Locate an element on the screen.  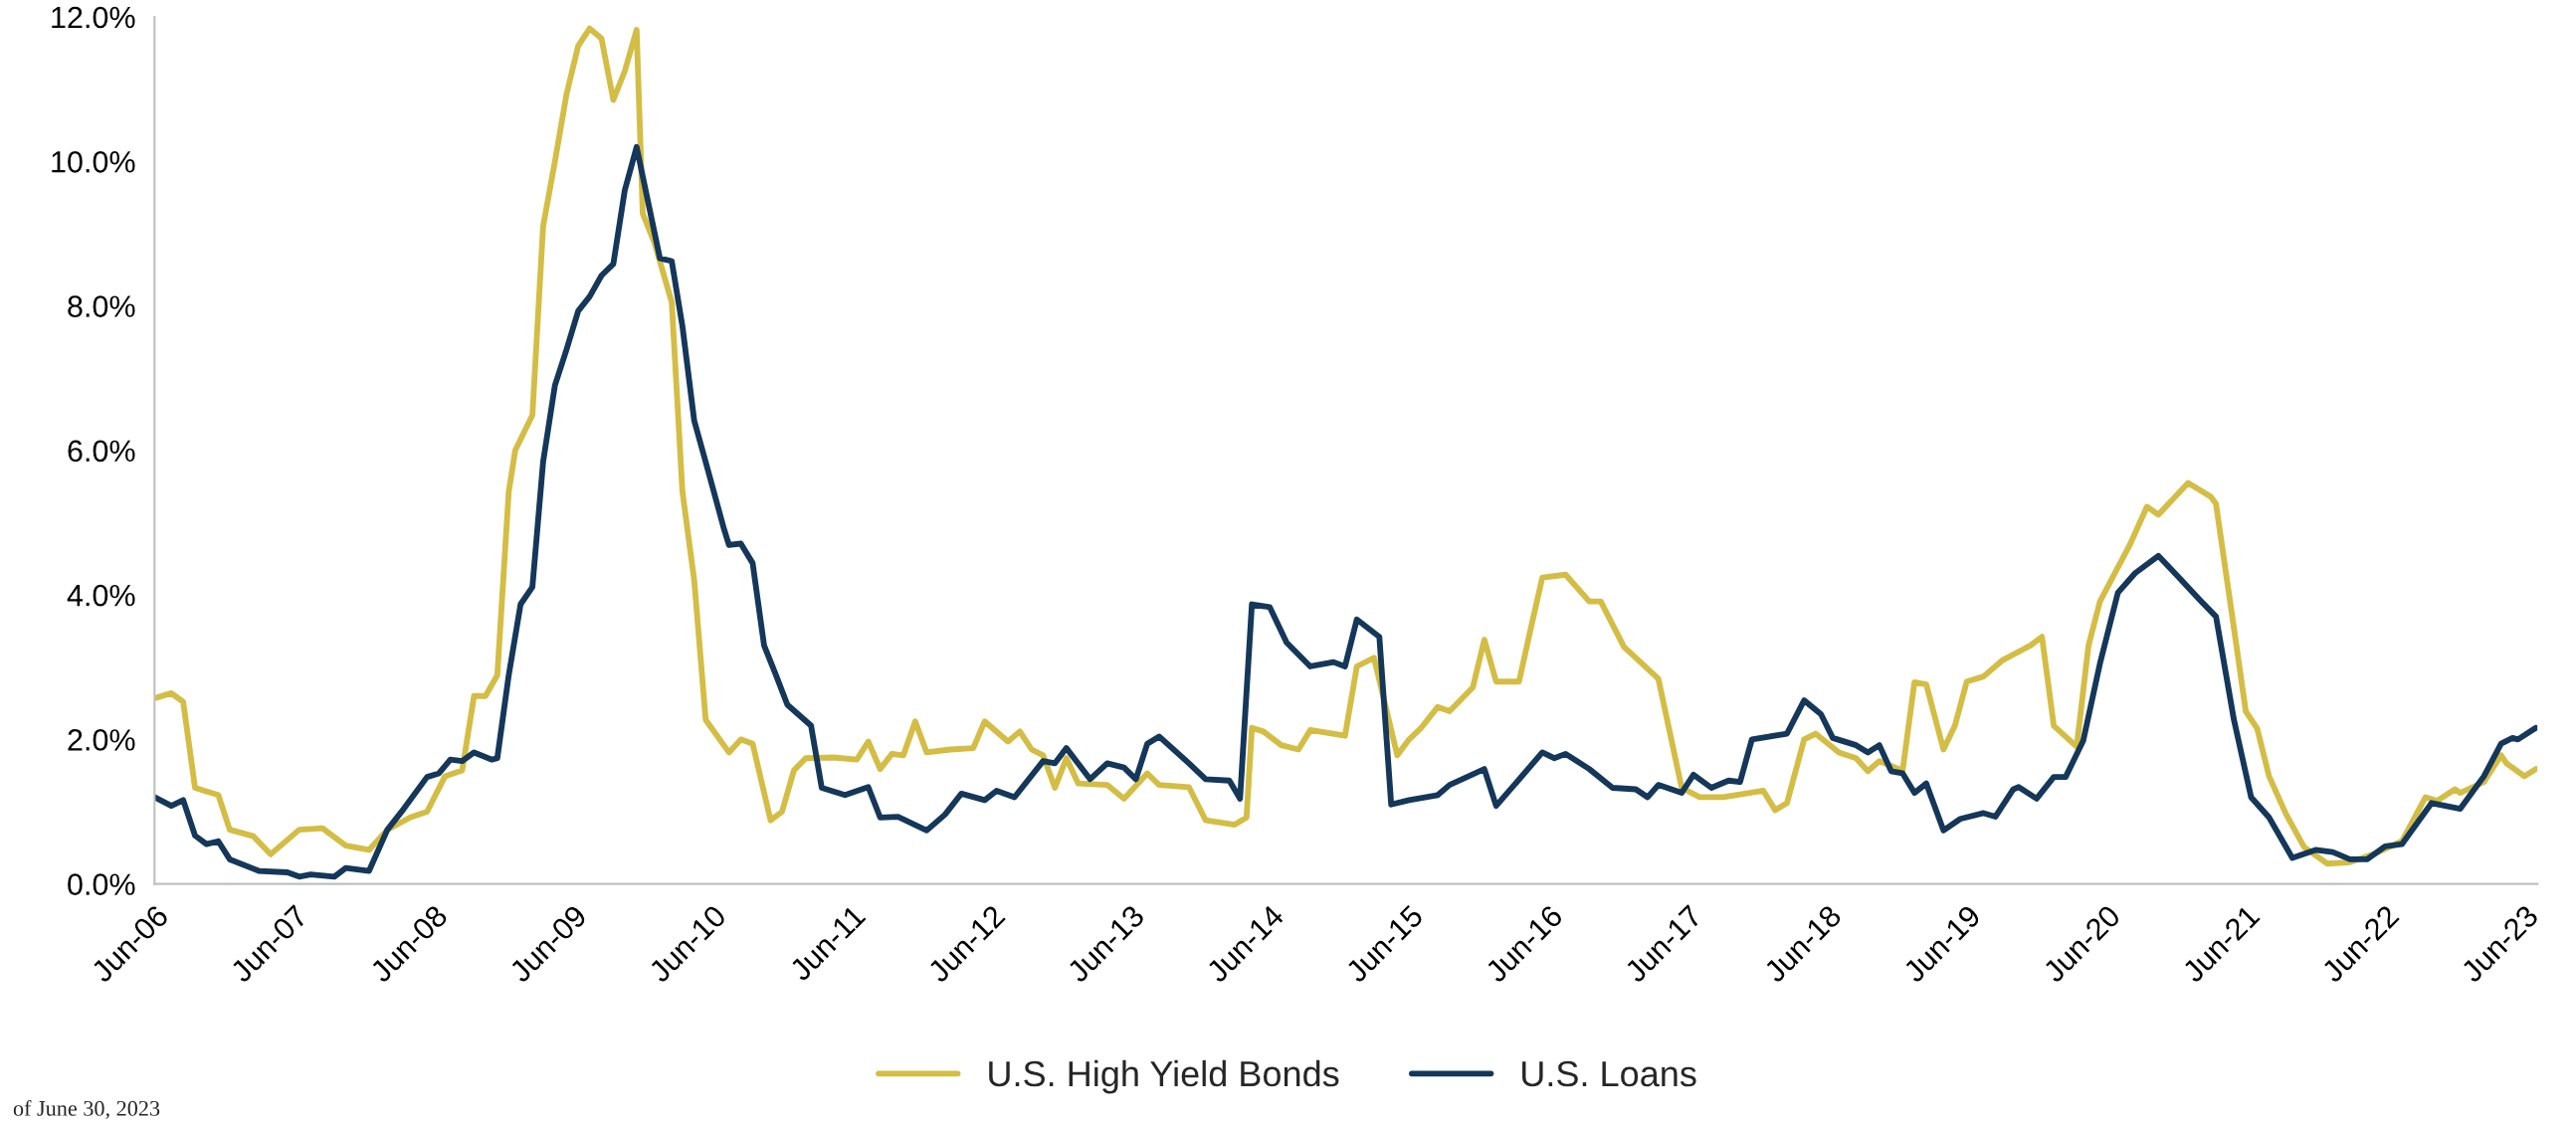
y-tick-label: 8.0% is located at coordinates (101, 306).